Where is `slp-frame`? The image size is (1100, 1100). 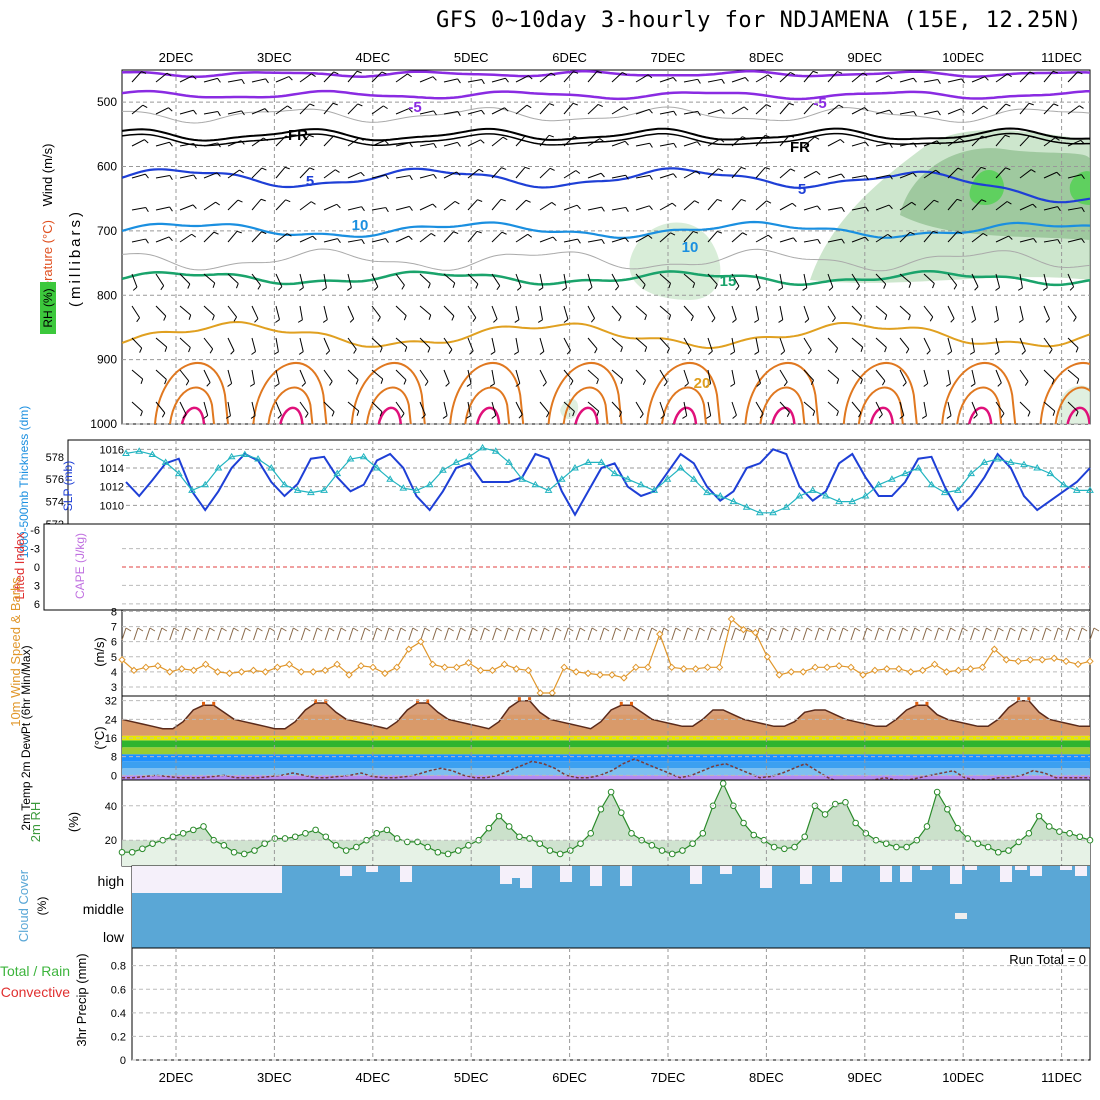
slp-frame is located at coordinates (579, 482).